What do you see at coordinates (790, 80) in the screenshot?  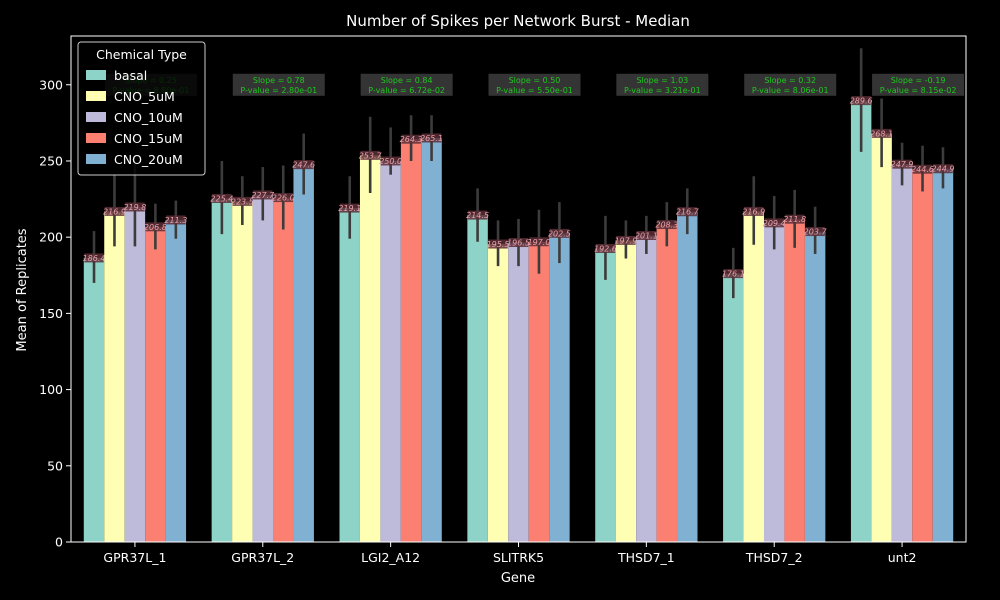 I see `slope-label: Slope = 0.32` at bounding box center [790, 80].